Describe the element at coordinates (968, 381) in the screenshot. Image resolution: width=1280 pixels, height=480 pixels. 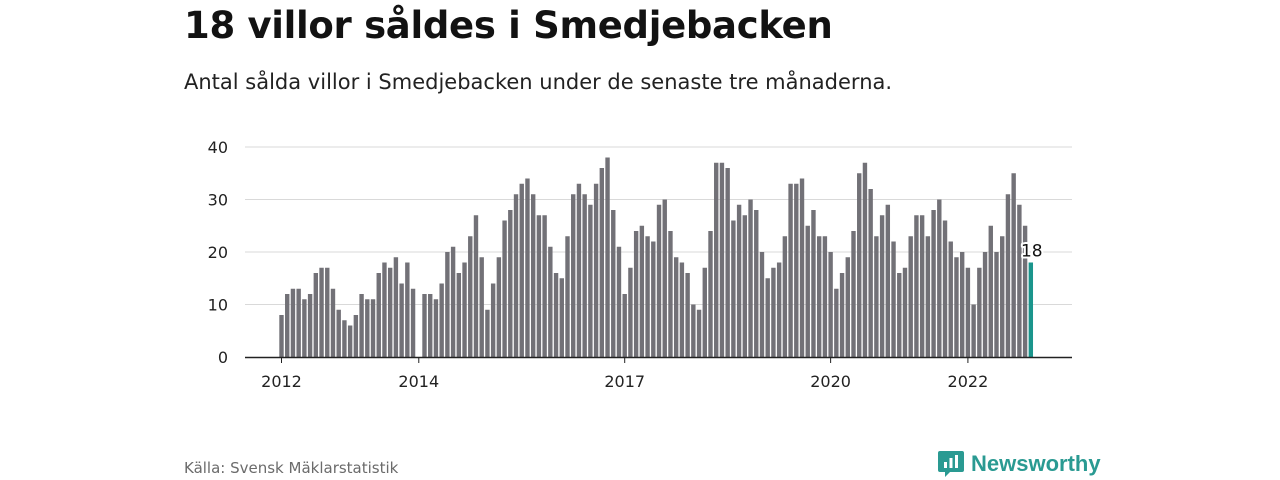
I see `x-tick-label: 2022` at that location.